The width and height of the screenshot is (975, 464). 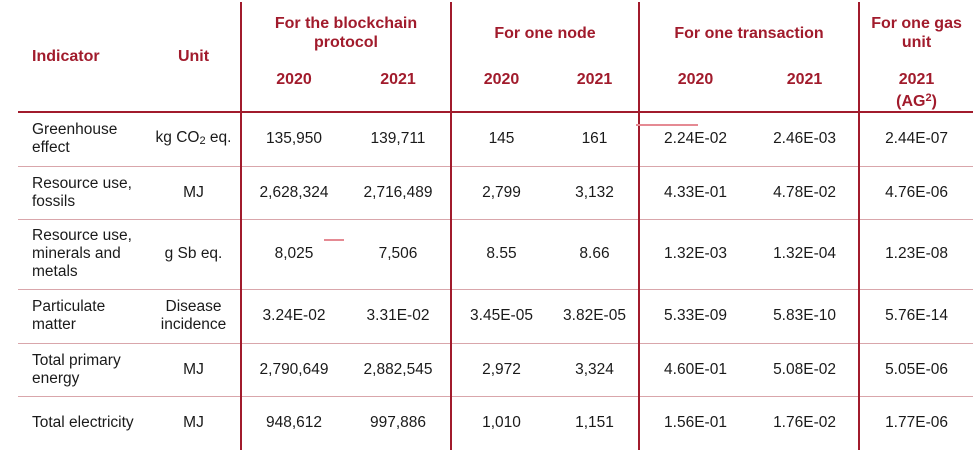 I want to click on indicator-column-header: Indicator, so click(x=82, y=57).